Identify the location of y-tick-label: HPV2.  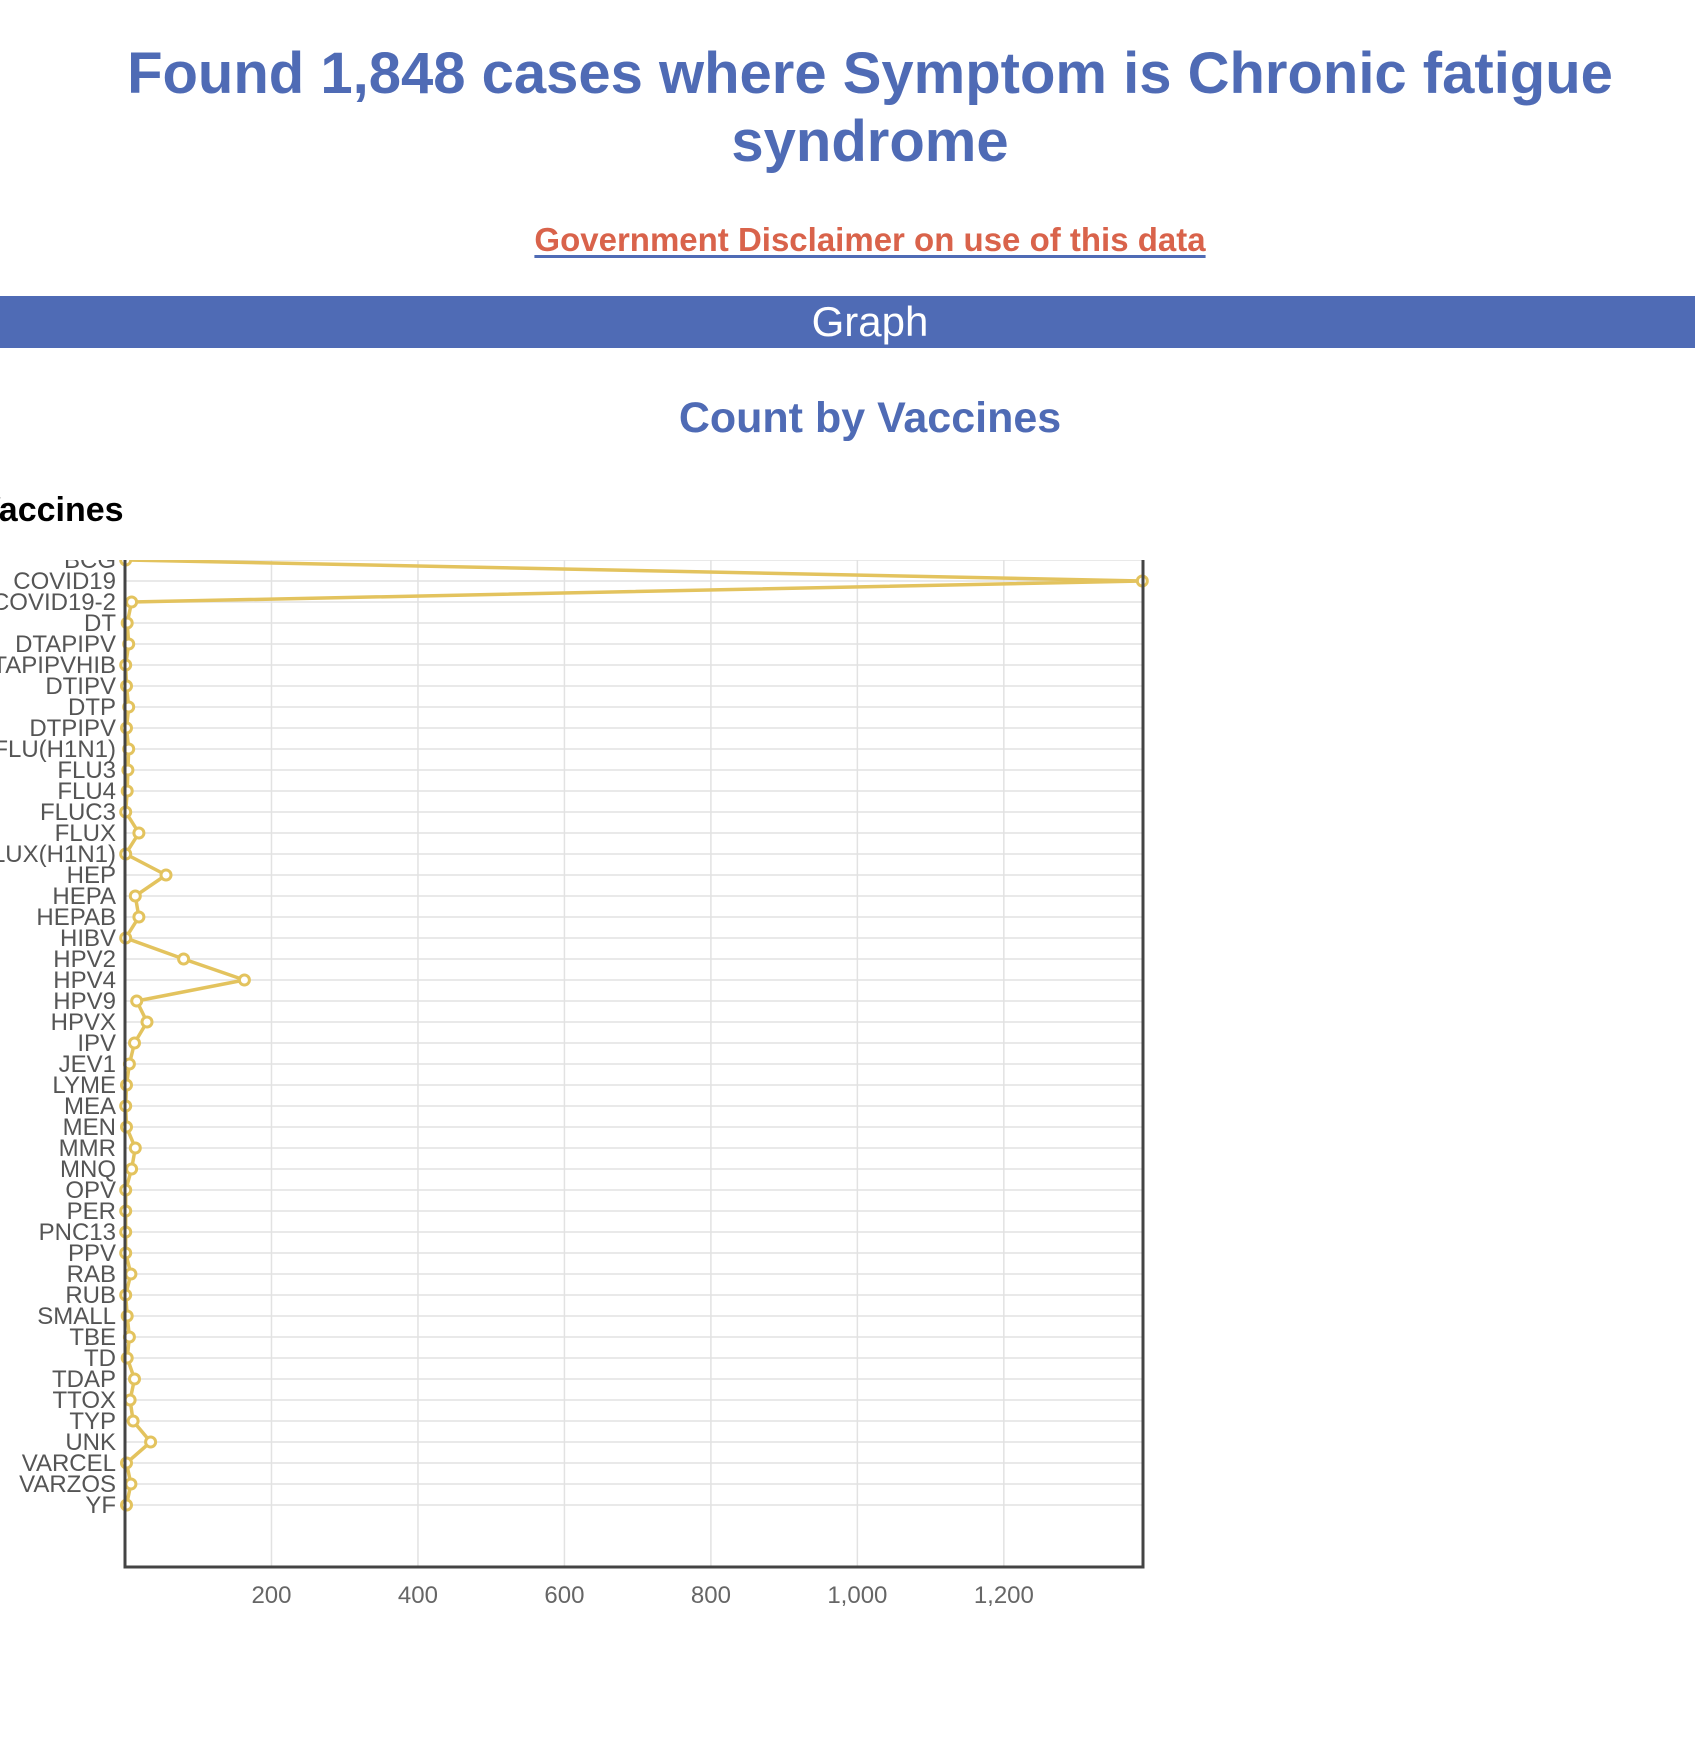
(84, 959).